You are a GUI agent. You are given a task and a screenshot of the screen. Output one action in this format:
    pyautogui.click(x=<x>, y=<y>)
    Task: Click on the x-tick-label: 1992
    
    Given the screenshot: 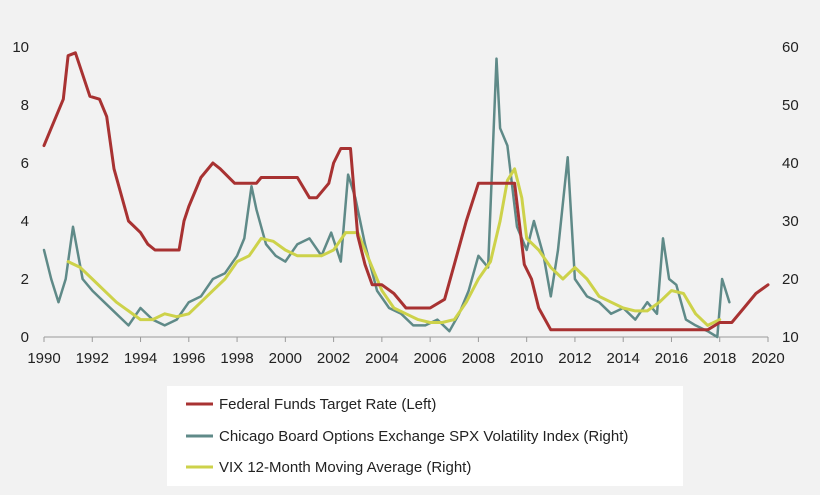 What is the action you would take?
    pyautogui.click(x=92, y=358)
    